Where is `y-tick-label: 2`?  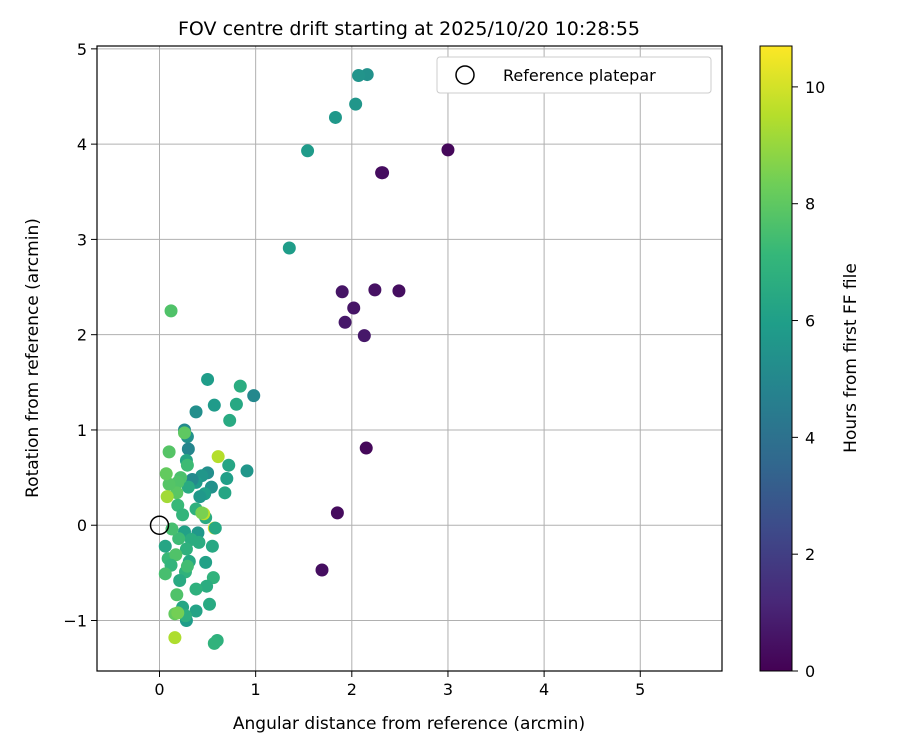 y-tick-label: 2 is located at coordinates (82, 335).